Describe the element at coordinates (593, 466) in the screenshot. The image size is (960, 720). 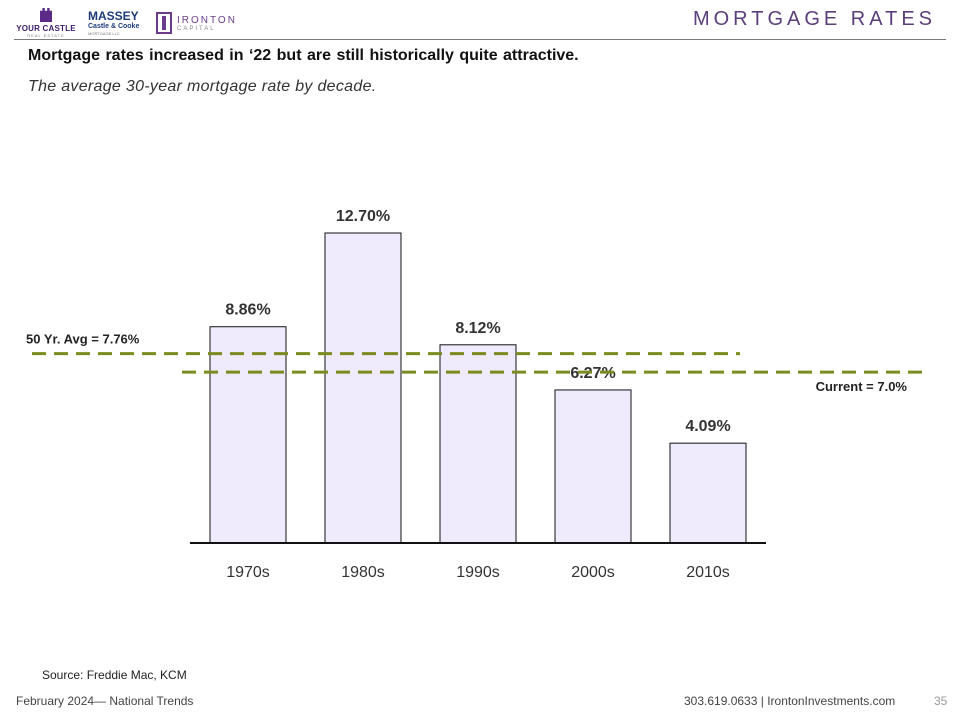
I see `bar-2000s` at that location.